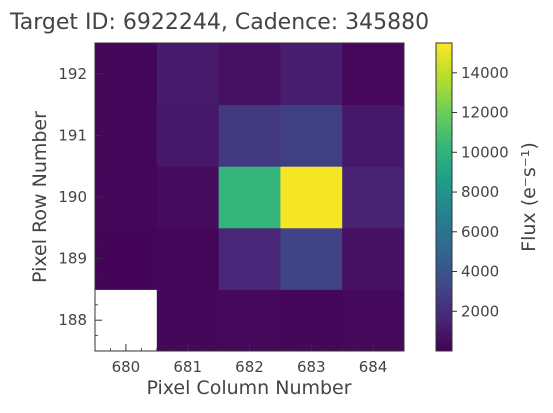 The width and height of the screenshot is (553, 413). What do you see at coordinates (480, 272) in the screenshot?
I see `colorbar-tick-label: 4000` at bounding box center [480, 272].